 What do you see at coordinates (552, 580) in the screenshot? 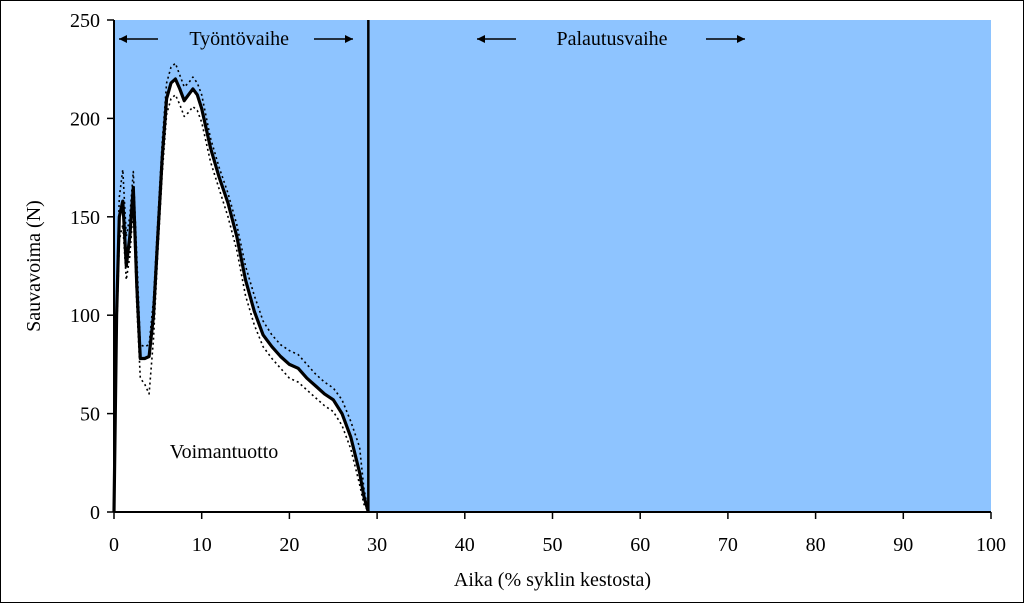
I see `x-axis-title: Aika (% syklin kestosta)` at bounding box center [552, 580].